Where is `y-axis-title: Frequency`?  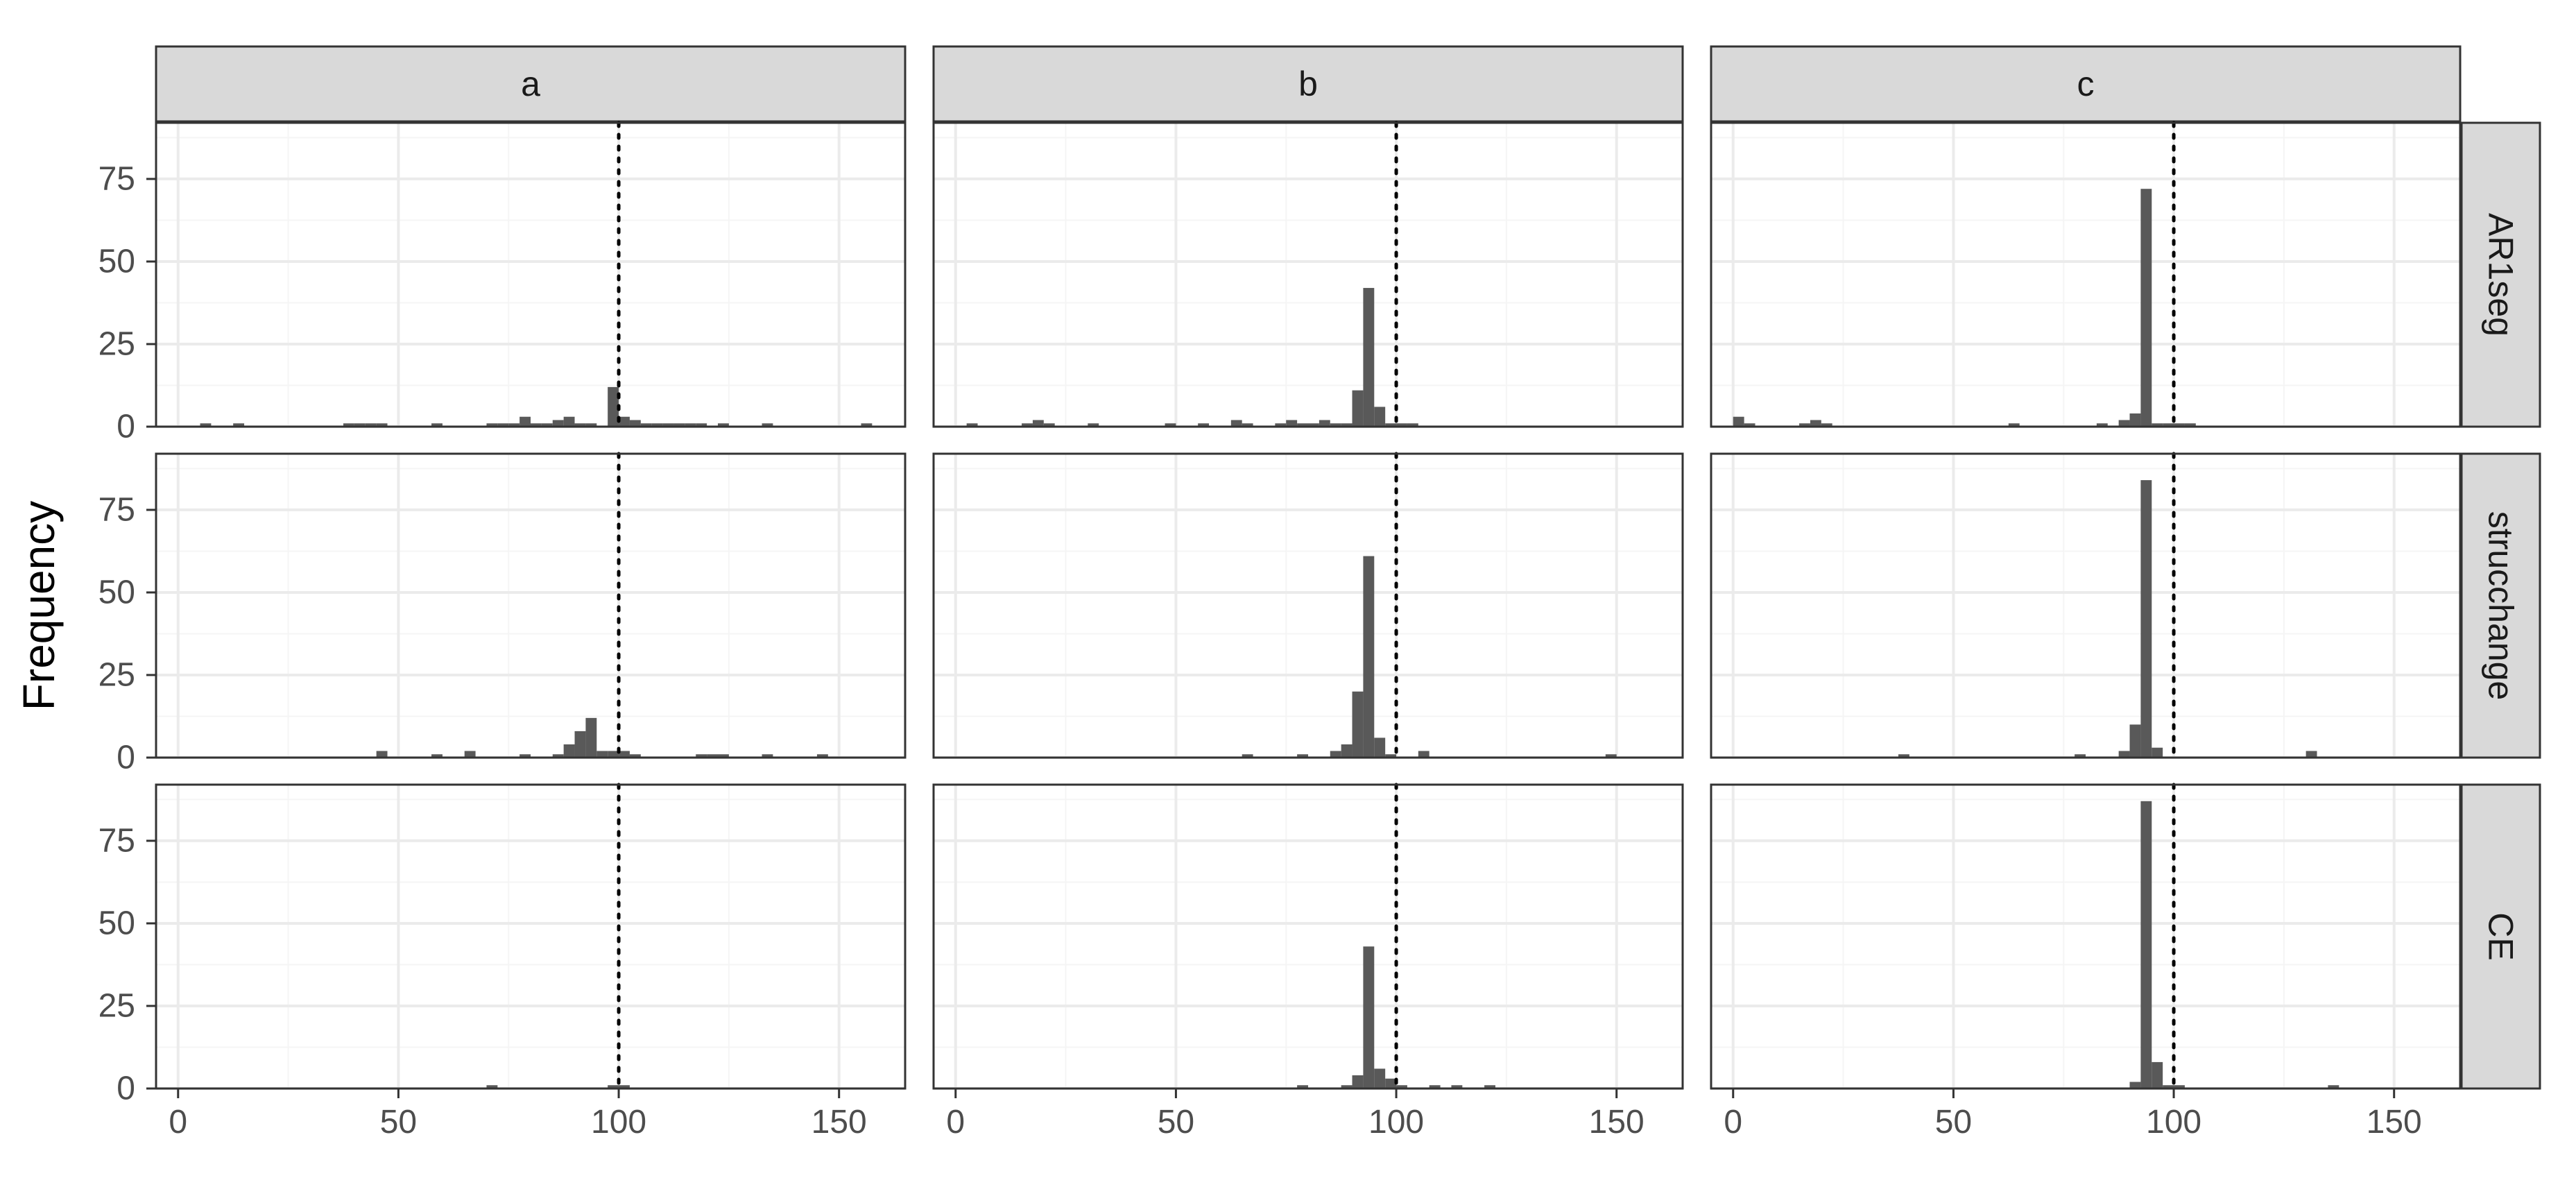
y-axis-title: Frequency is located at coordinates (39, 605).